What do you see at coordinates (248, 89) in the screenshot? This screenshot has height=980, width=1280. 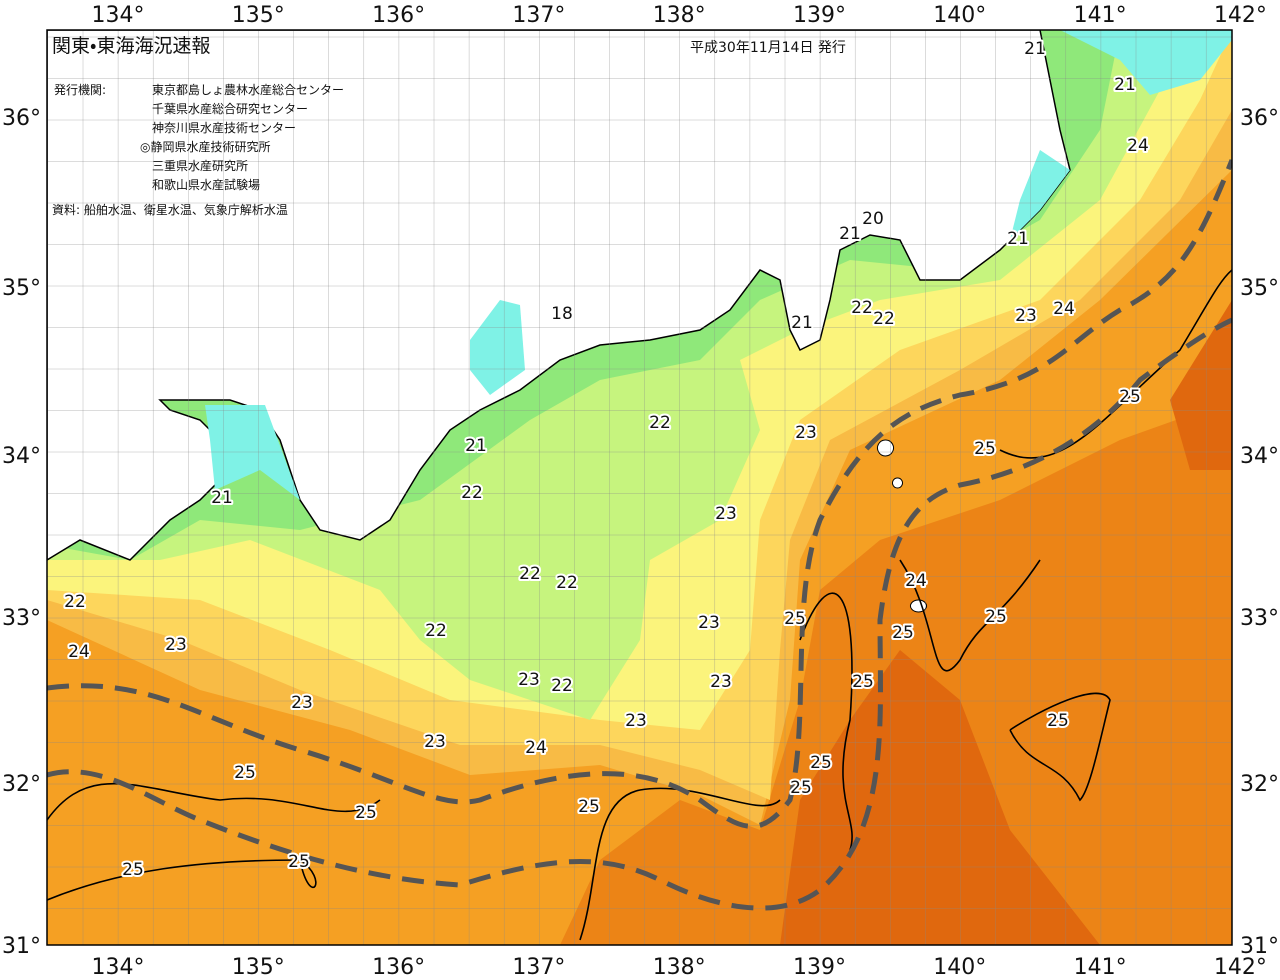 I see `issuer: 東京都島しょ農林水産総合センター` at bounding box center [248, 89].